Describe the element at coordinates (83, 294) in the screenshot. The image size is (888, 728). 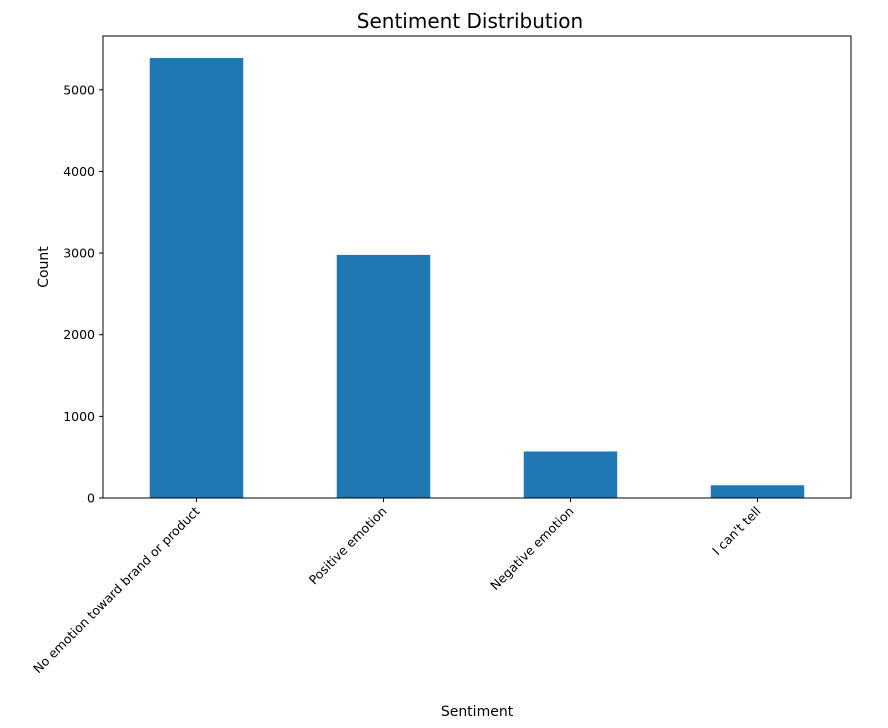
I see `y-axis-ticks: 0 1000 2000 3000 4000 5000` at that location.